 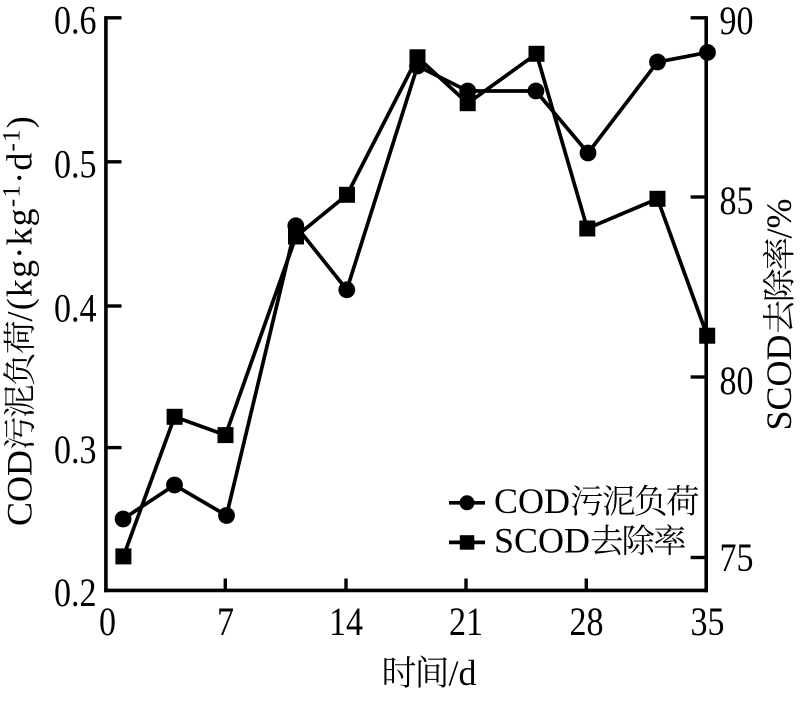 What do you see at coordinates (107, 623) in the screenshot?
I see `svg-text: 0` at bounding box center [107, 623].